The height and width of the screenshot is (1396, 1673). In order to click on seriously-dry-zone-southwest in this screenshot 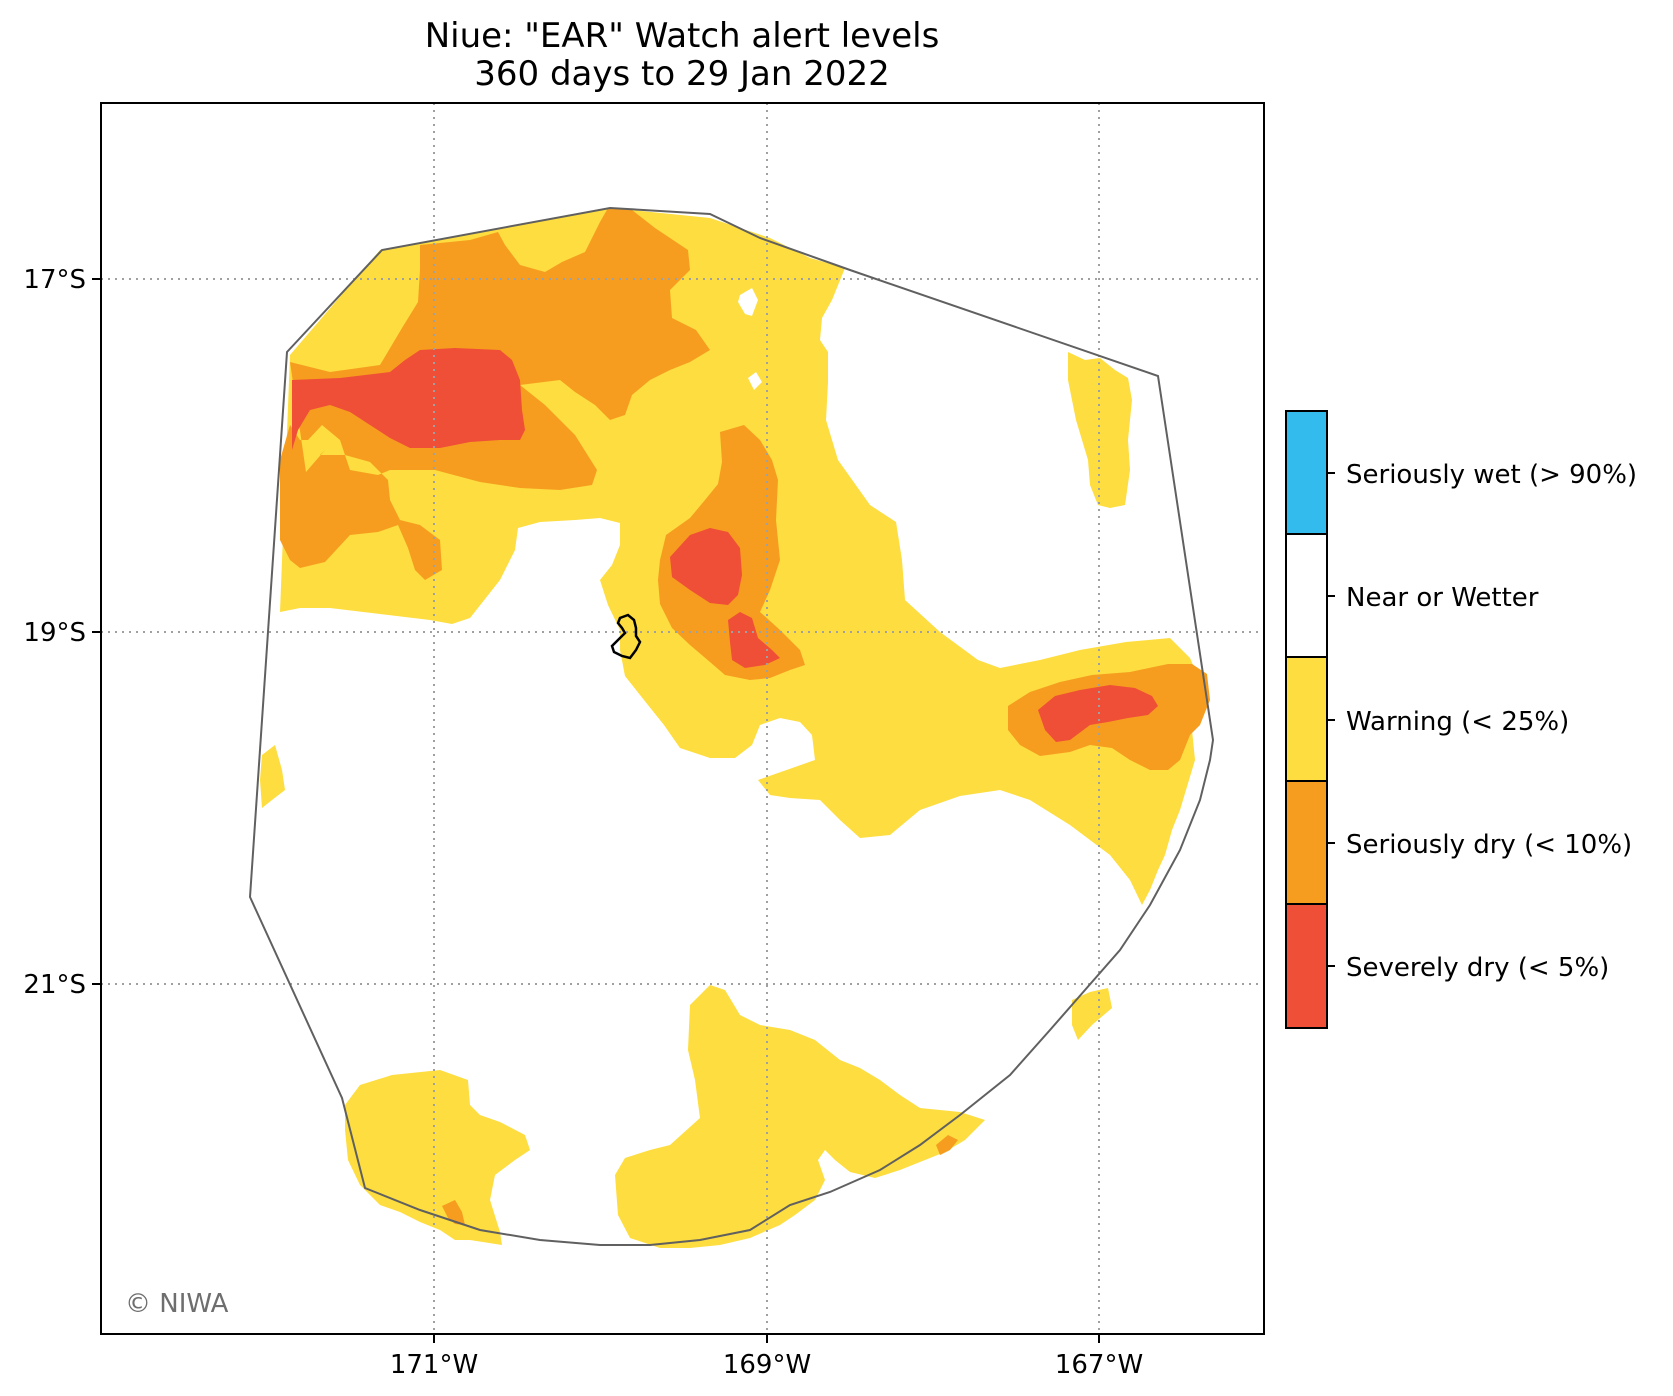, I will do `click(453, 1212)`.